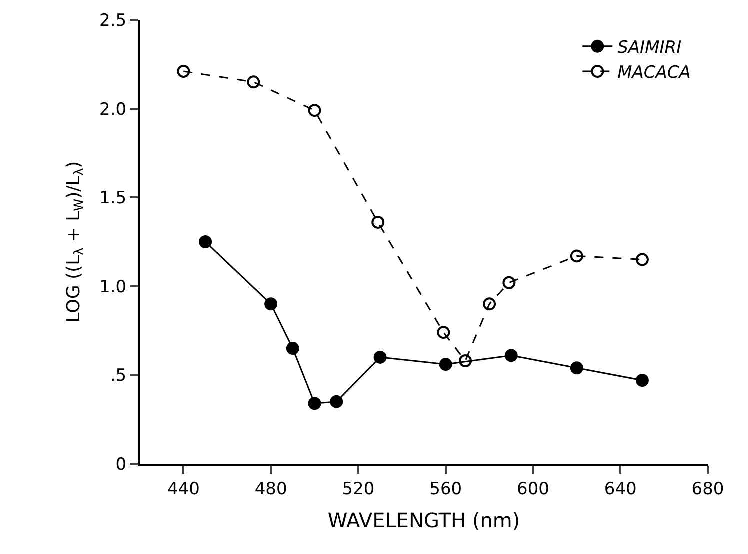 This screenshot has width=748, height=554. Describe the element at coordinates (271, 489) in the screenshot. I see `x-tick-label: 480` at that location.